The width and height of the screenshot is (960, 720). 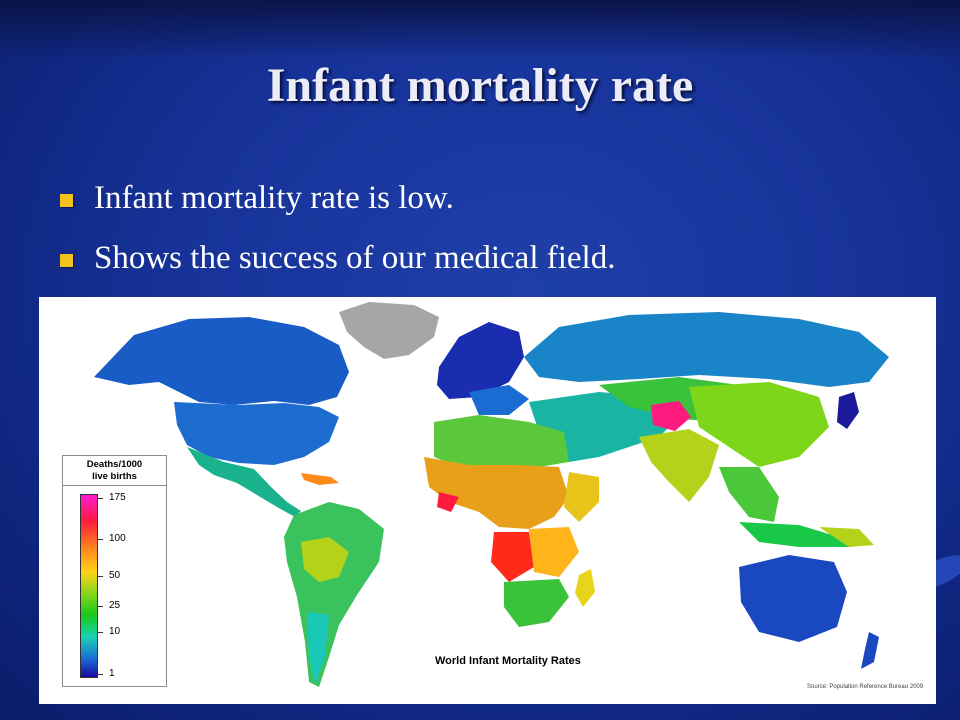 What do you see at coordinates (536, 603) in the screenshot?
I see `southern-africa-shape` at bounding box center [536, 603].